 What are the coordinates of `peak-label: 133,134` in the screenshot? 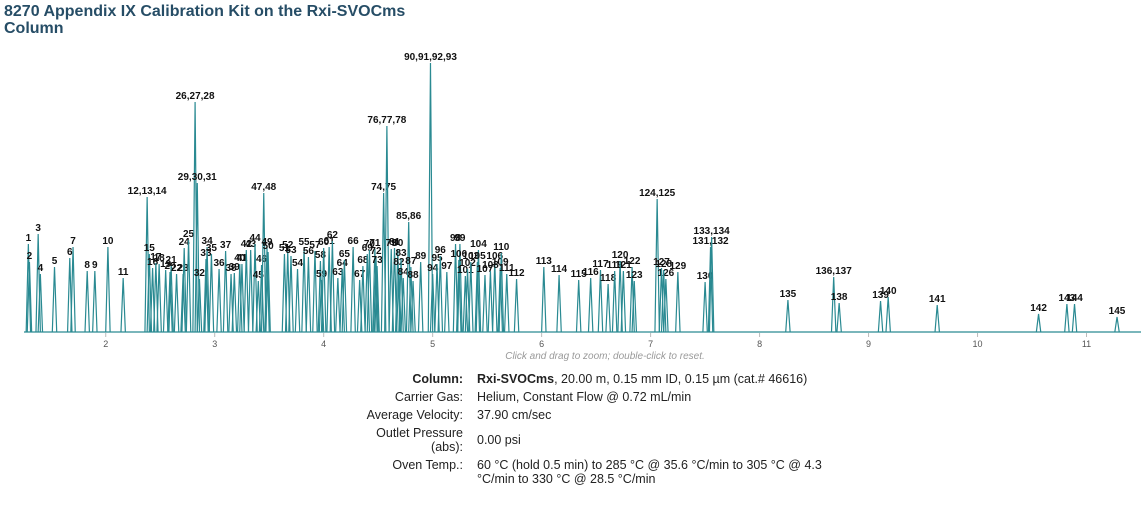 It's located at (712, 231).